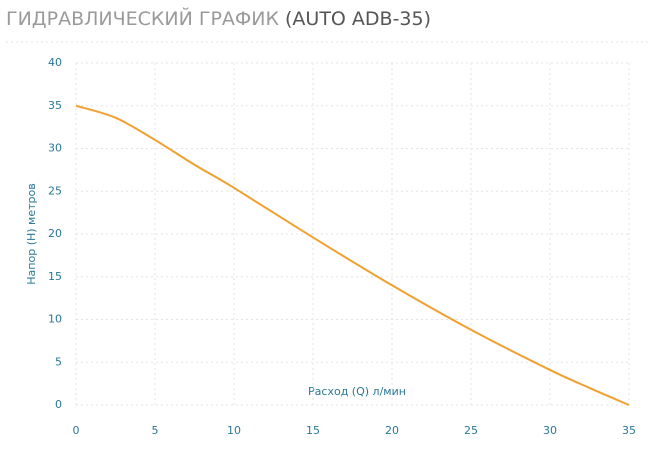  Describe the element at coordinates (31, 233) in the screenshot. I see `y-axis-label: Напор (H) метров` at that location.